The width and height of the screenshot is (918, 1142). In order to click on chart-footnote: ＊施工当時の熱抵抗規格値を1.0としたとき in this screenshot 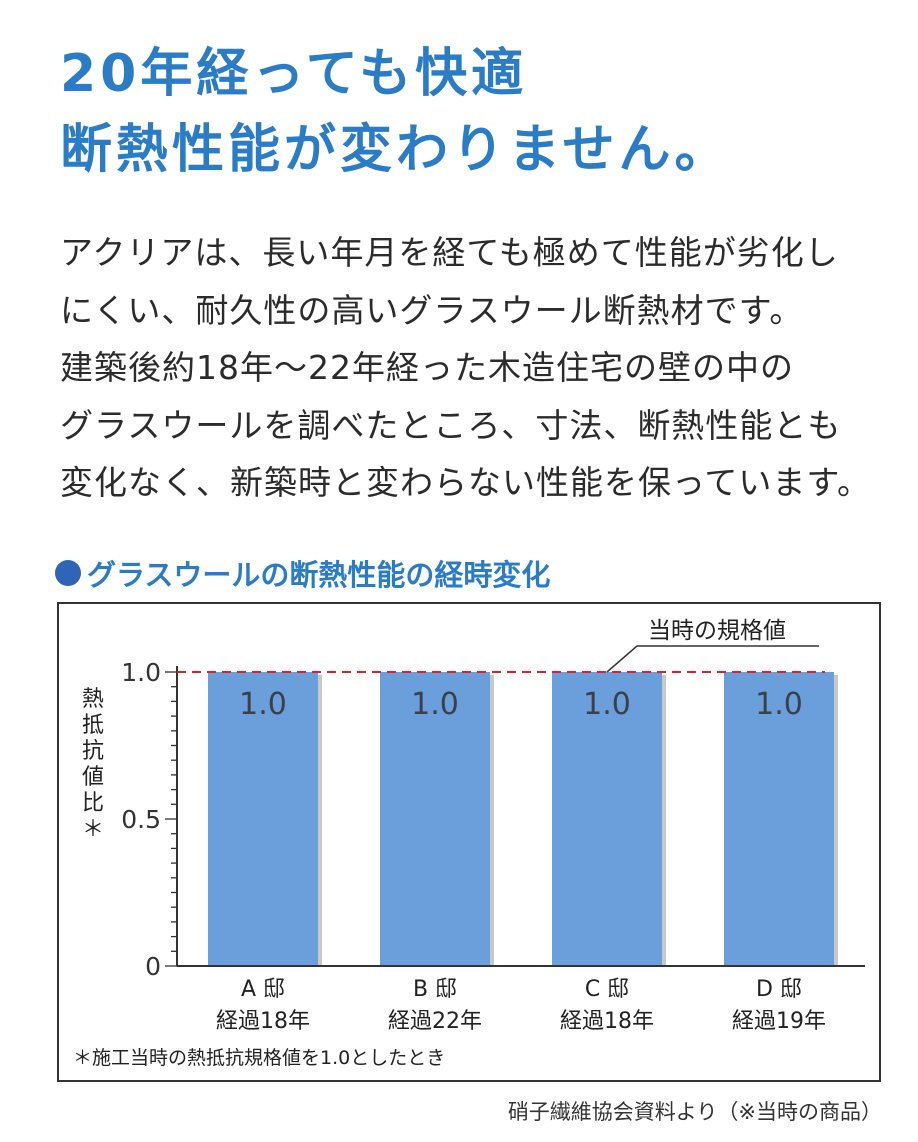, I will do `click(259, 1058)`.